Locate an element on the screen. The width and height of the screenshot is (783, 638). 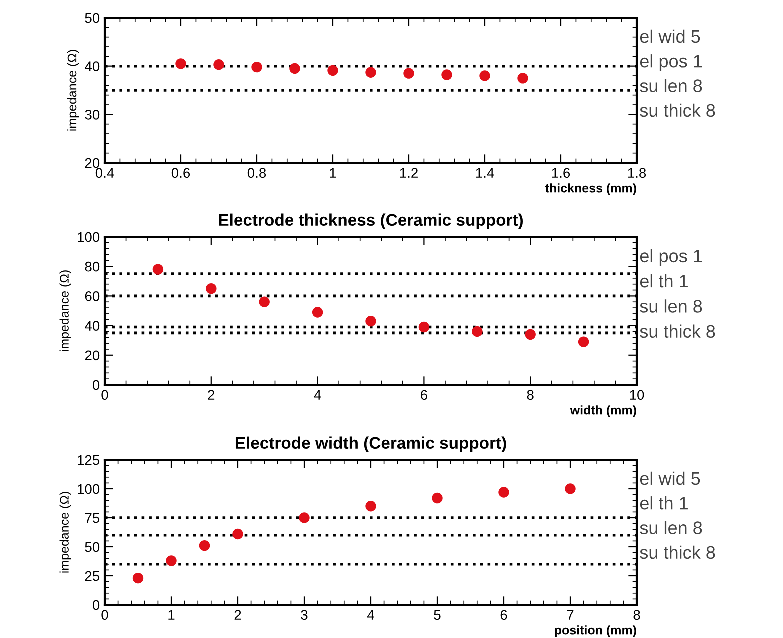
x-tick-label: 5 is located at coordinates (437, 615).